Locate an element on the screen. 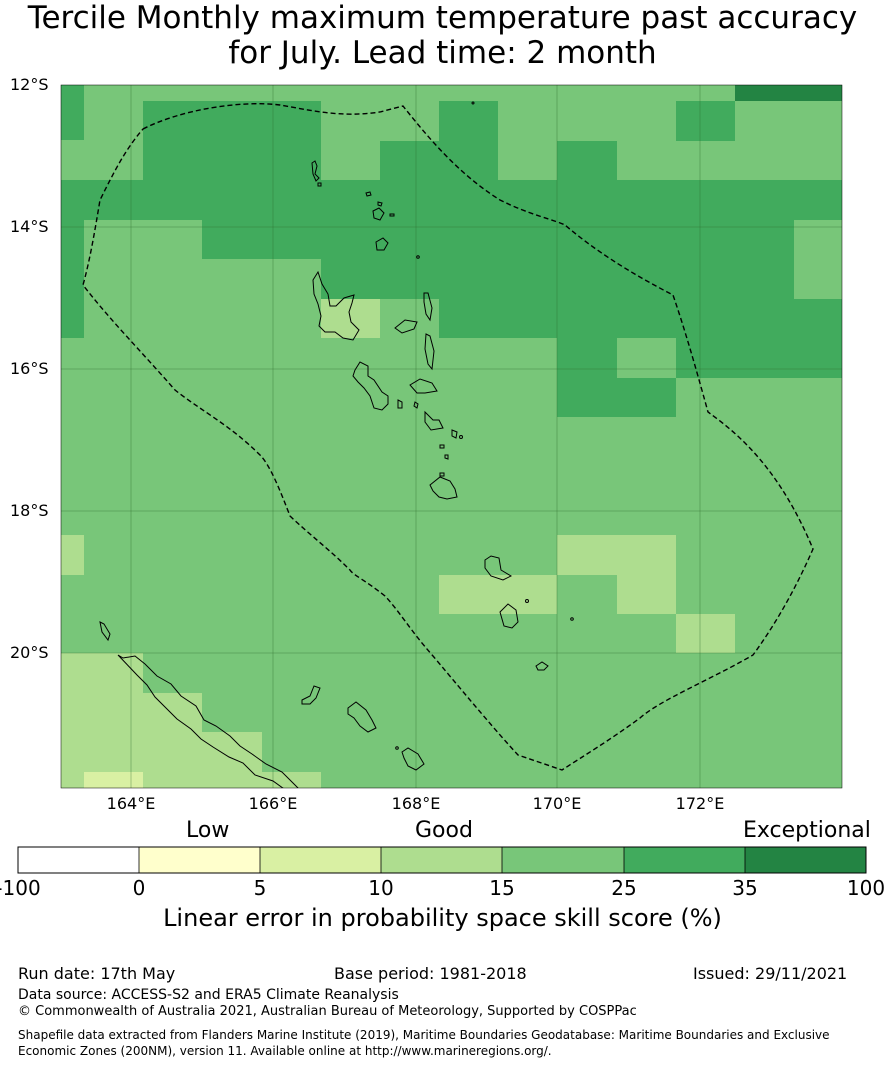 This screenshot has height=1065, width=885. colorbar-tick: 25 is located at coordinates (624, 888).